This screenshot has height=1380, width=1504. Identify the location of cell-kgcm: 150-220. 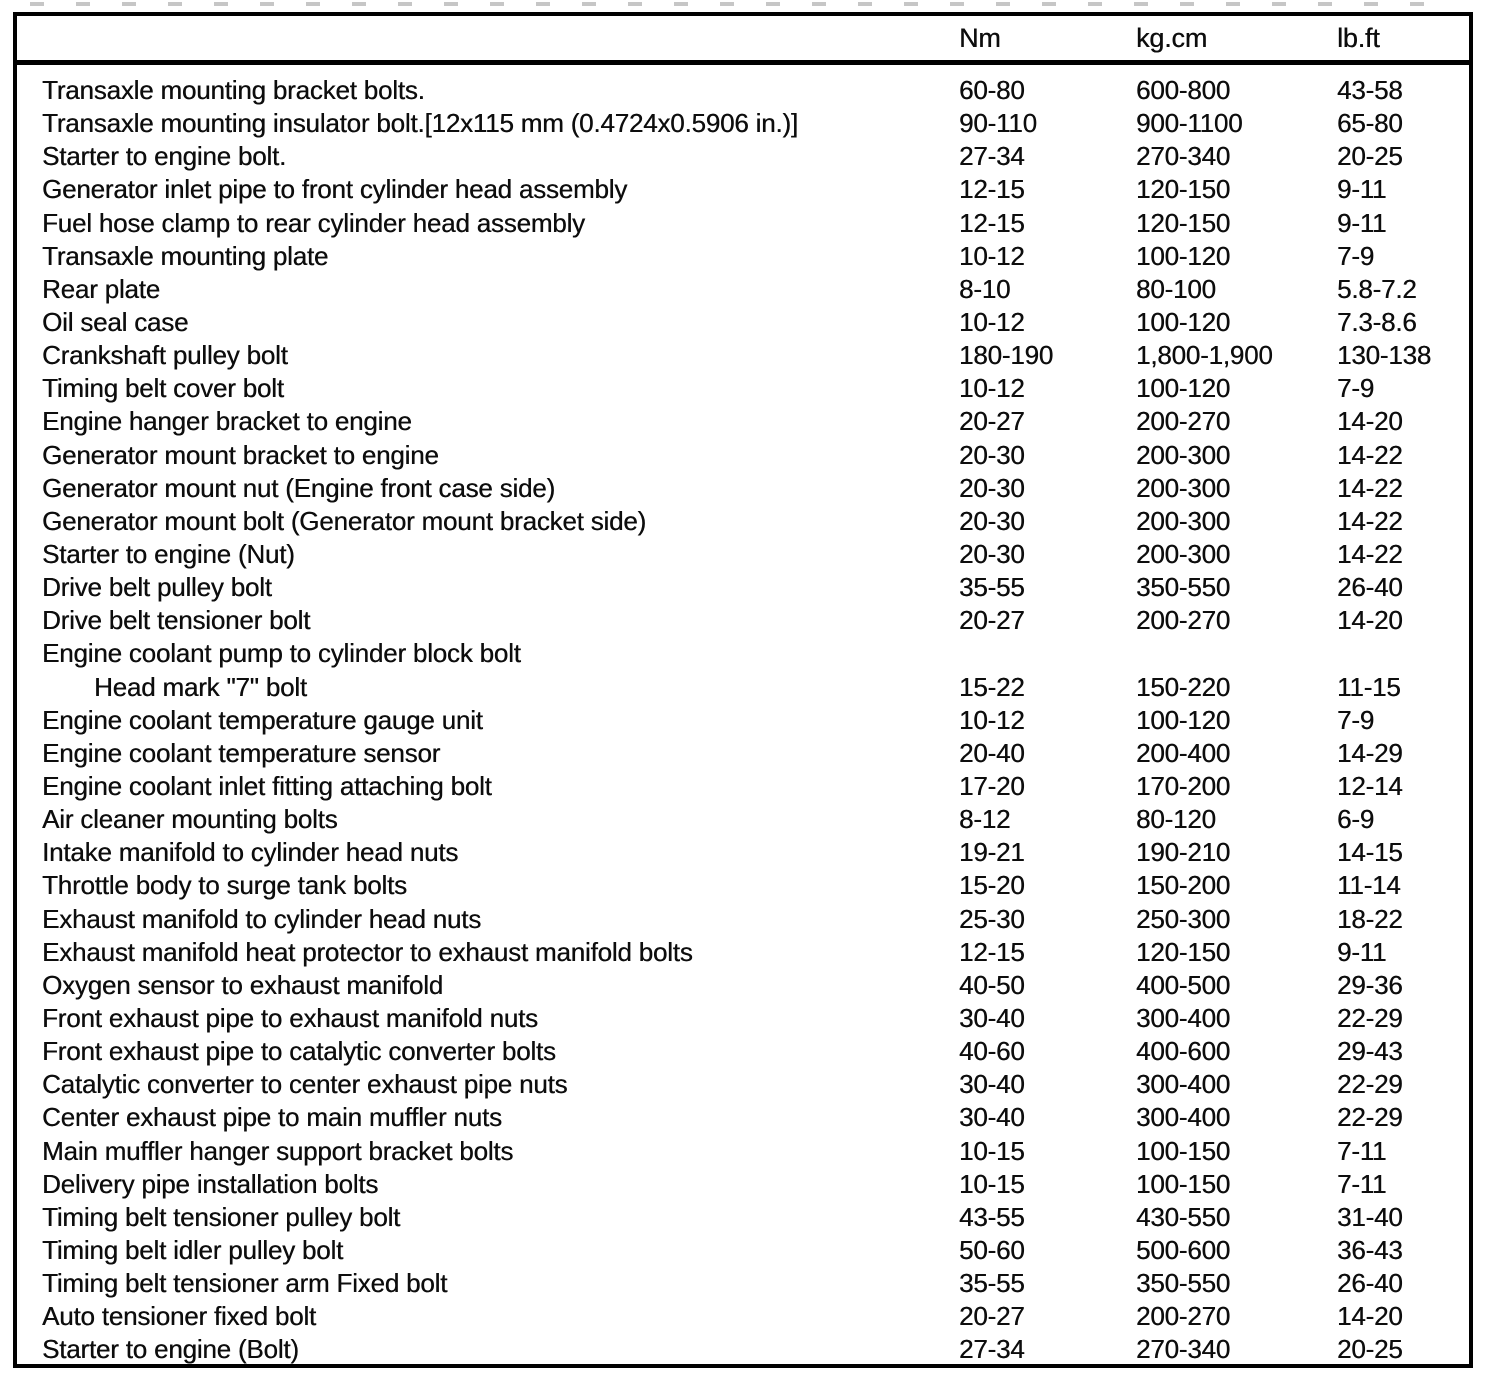
(1183, 686).